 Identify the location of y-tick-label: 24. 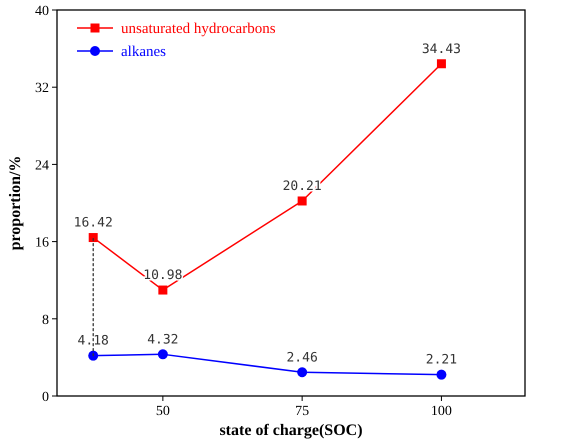
(42, 166).